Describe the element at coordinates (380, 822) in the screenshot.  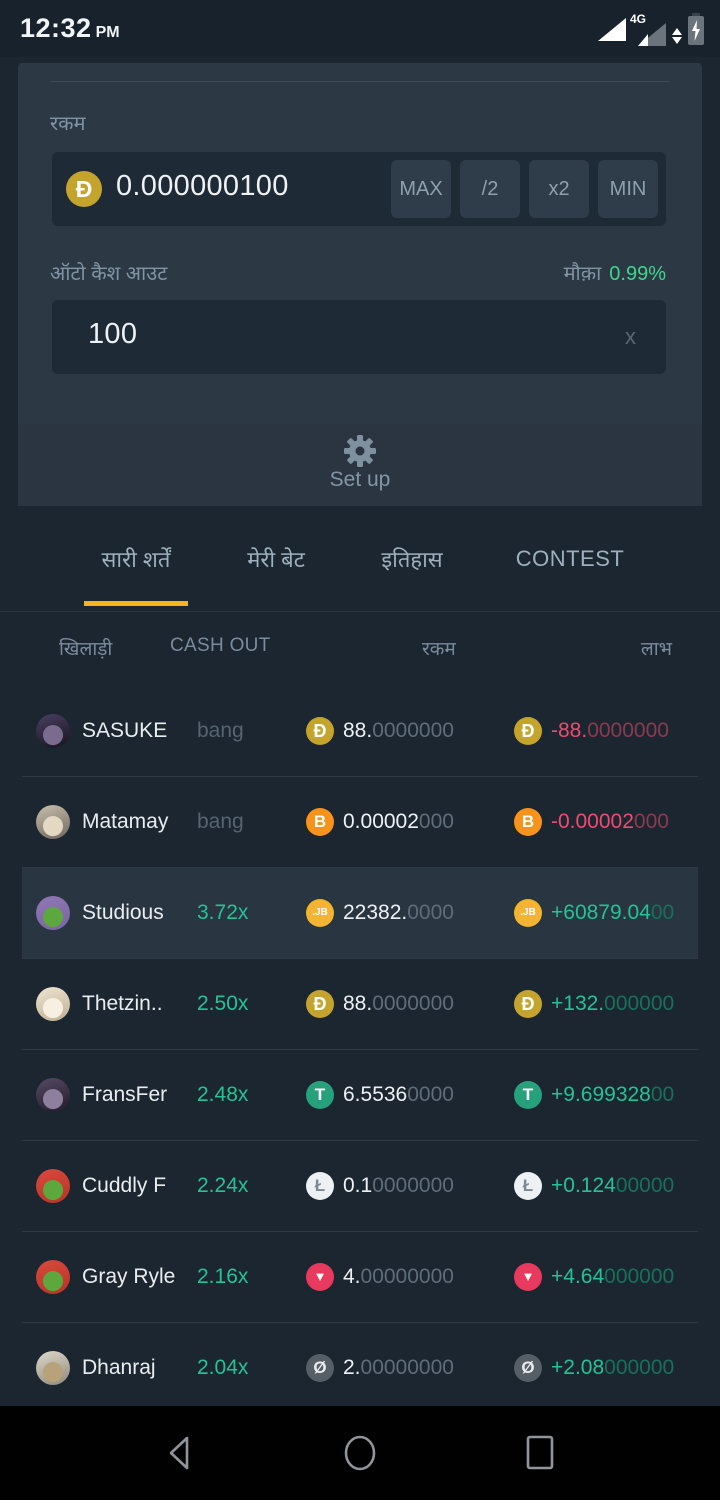
I see `amount-cell: B 0.00002000` at that location.